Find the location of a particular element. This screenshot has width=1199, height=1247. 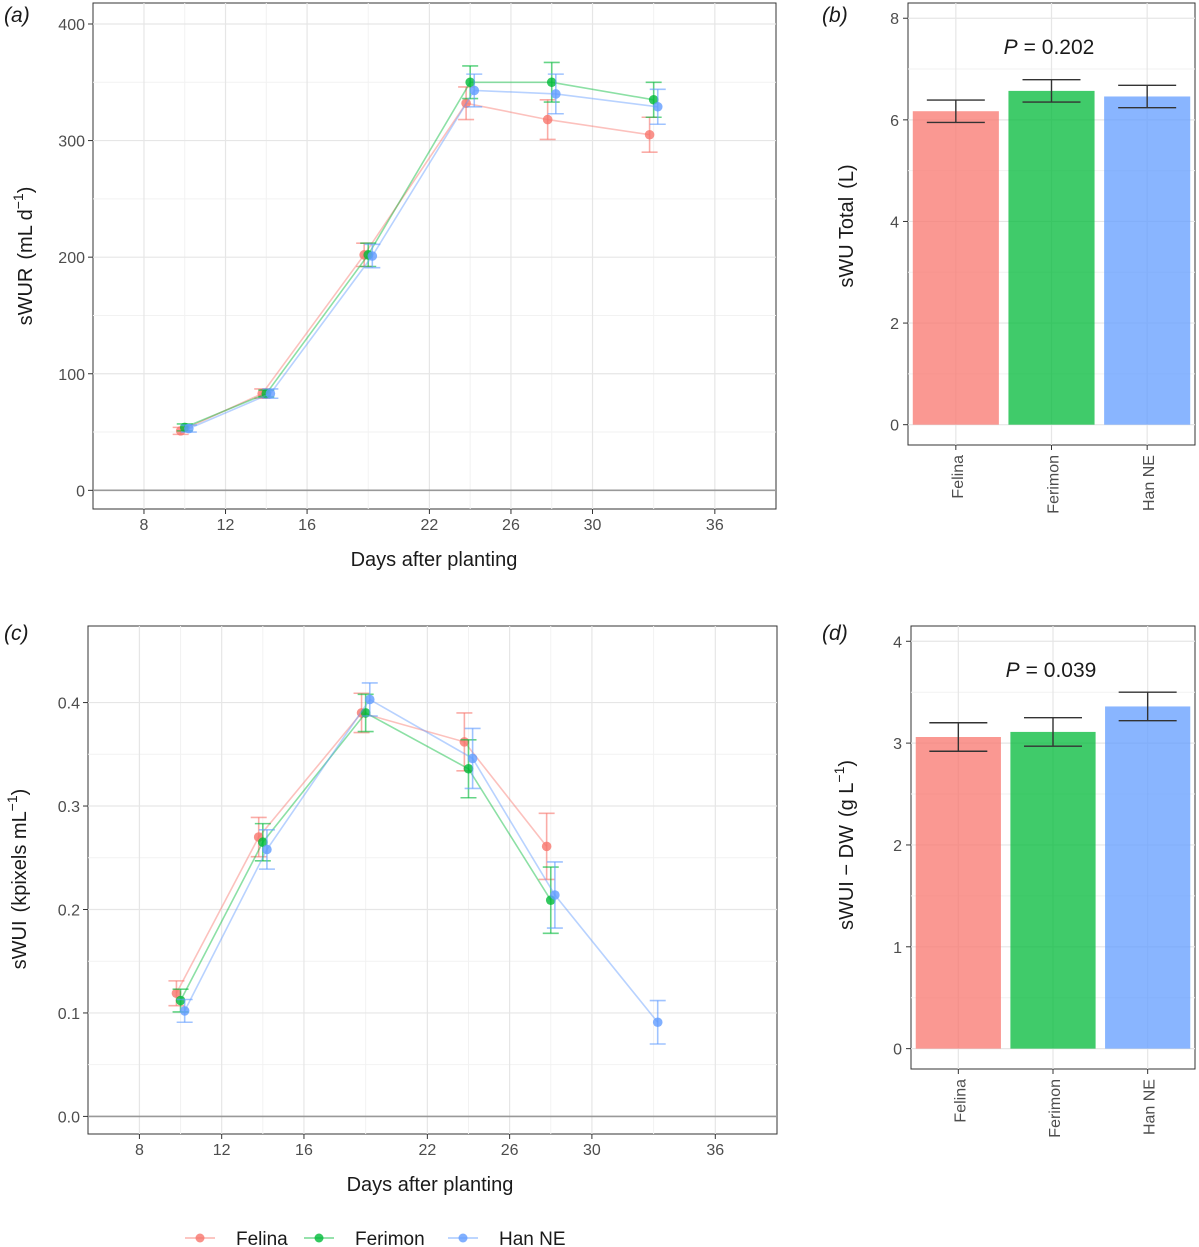

panel-d-xtick-label: Ferimon is located at coordinates (1055, 1108).